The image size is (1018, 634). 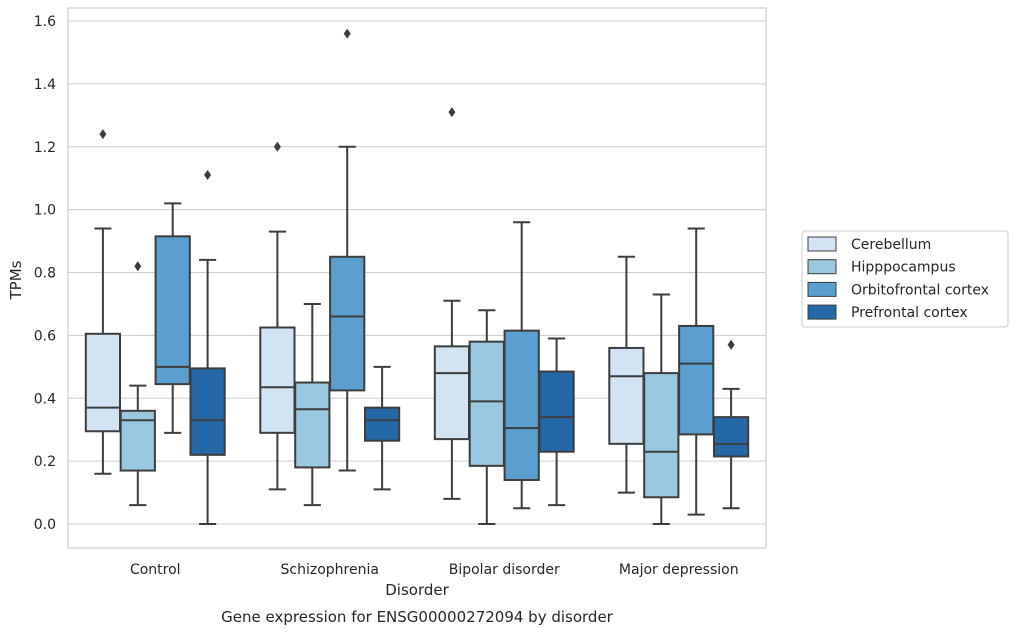 I want to click on y-tick-label: 1.6, so click(x=45, y=22).